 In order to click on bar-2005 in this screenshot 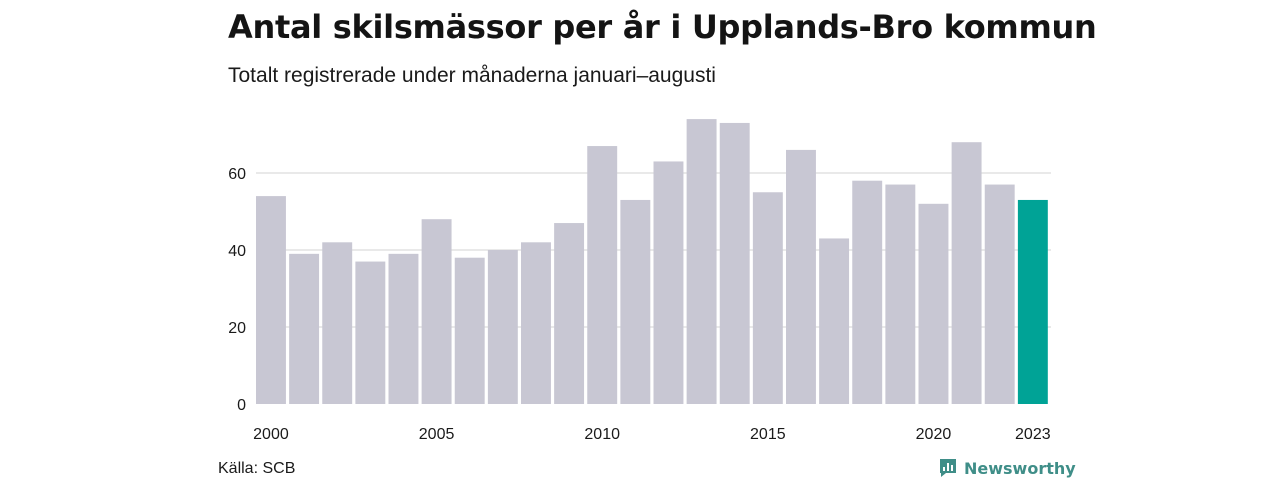, I will do `click(436, 311)`.